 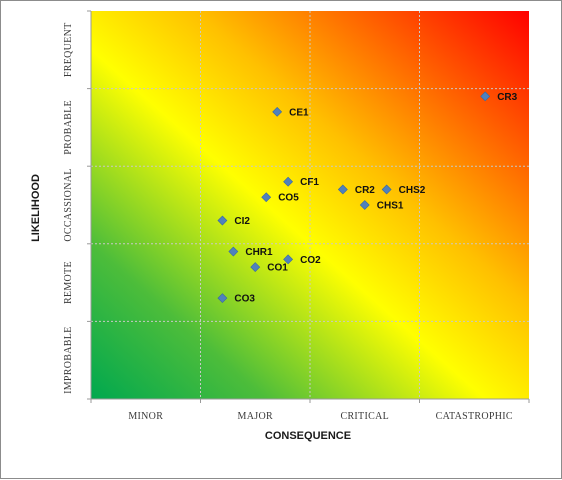 What do you see at coordinates (309, 182) in the screenshot?
I see `data-point-label: CF1` at bounding box center [309, 182].